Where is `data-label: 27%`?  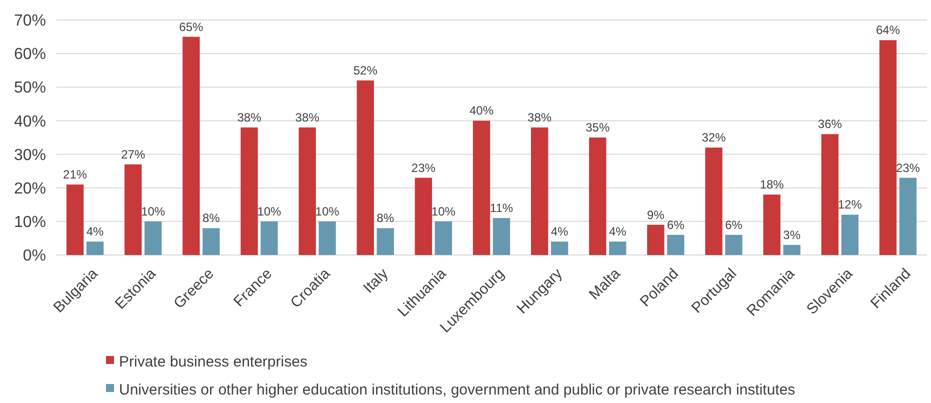
data-label: 27% is located at coordinates (133, 154).